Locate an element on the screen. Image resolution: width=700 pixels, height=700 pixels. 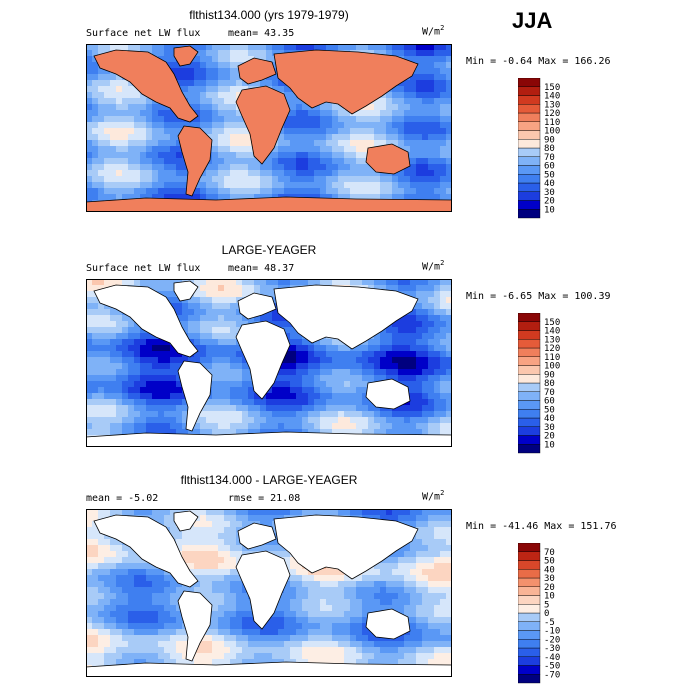
colorbar-tick-label: 150 is located at coordinates (552, 323).